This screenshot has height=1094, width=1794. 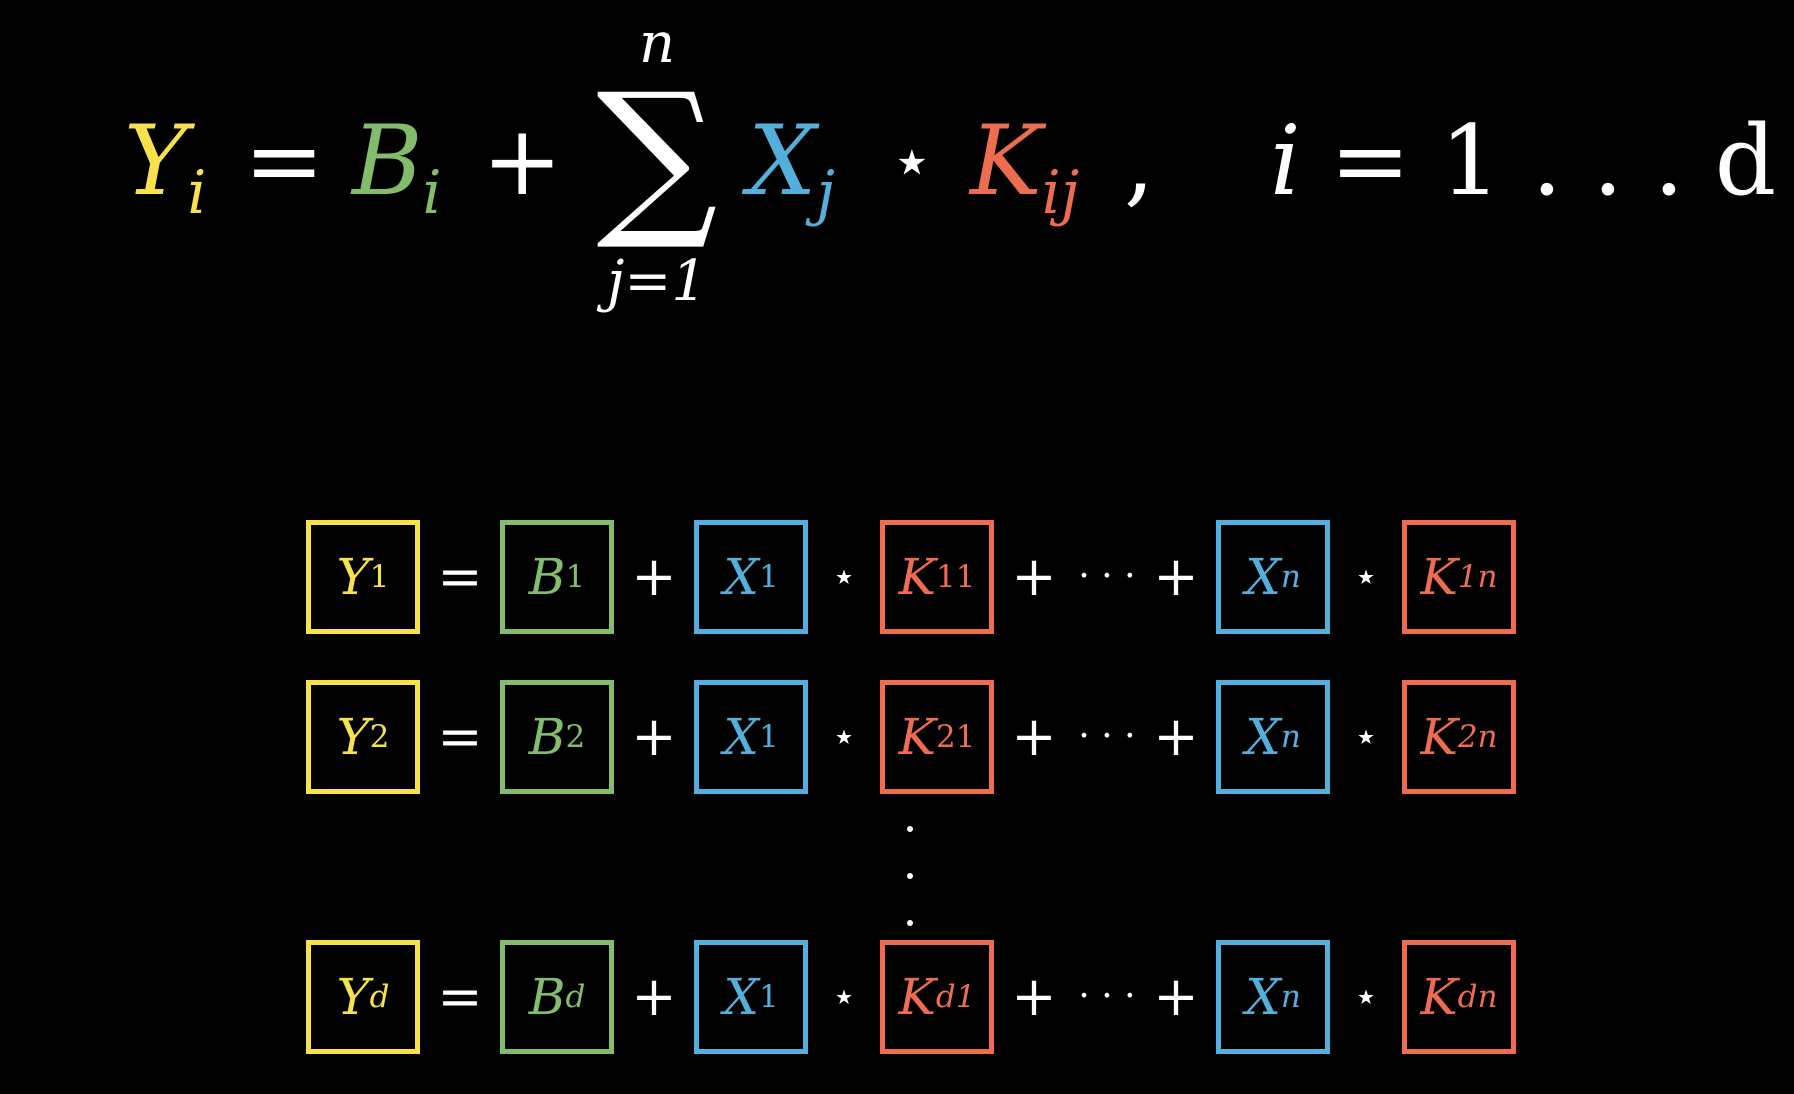 I want to click on formula-b-symbol: B, so click(x=387, y=161).